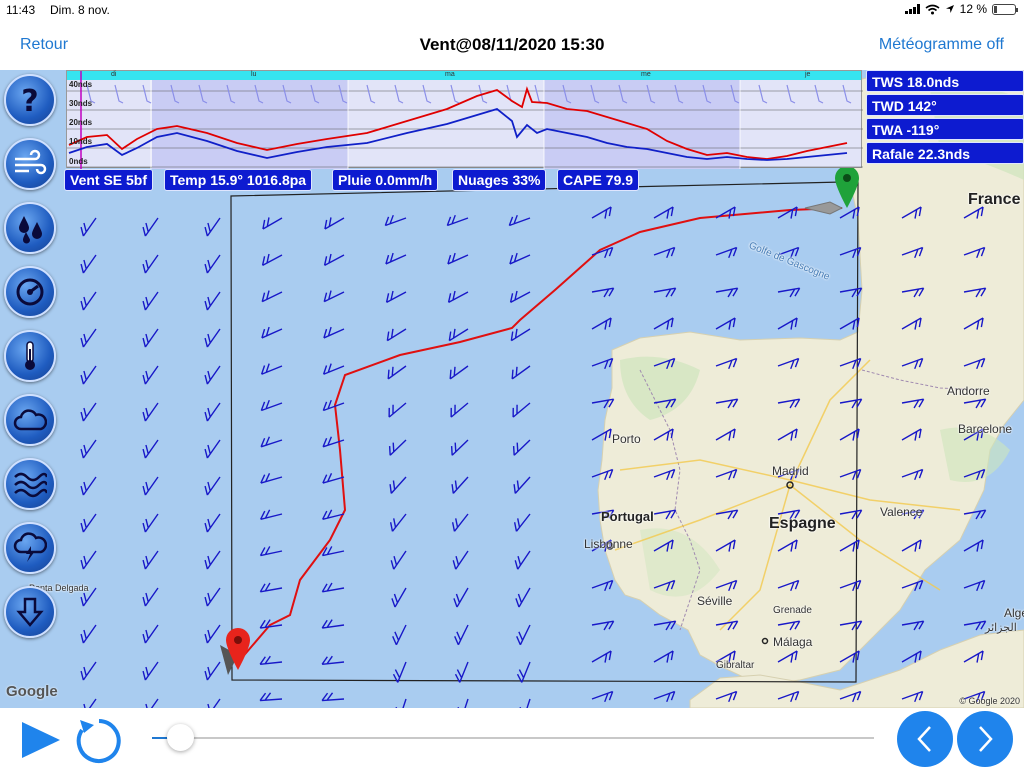  Describe the element at coordinates (646, 74) in the screenshot. I see `day-label-me: me` at that location.